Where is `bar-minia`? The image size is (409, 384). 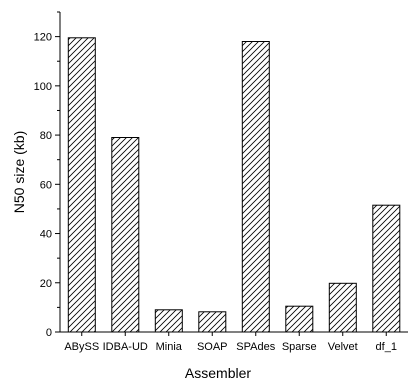
bar-minia is located at coordinates (168, 321).